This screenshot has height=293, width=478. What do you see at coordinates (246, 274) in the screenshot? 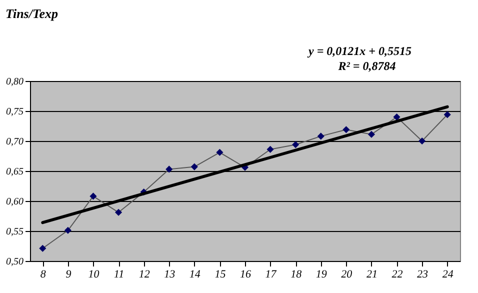
I see `x-tick-label: 16` at bounding box center [246, 274].